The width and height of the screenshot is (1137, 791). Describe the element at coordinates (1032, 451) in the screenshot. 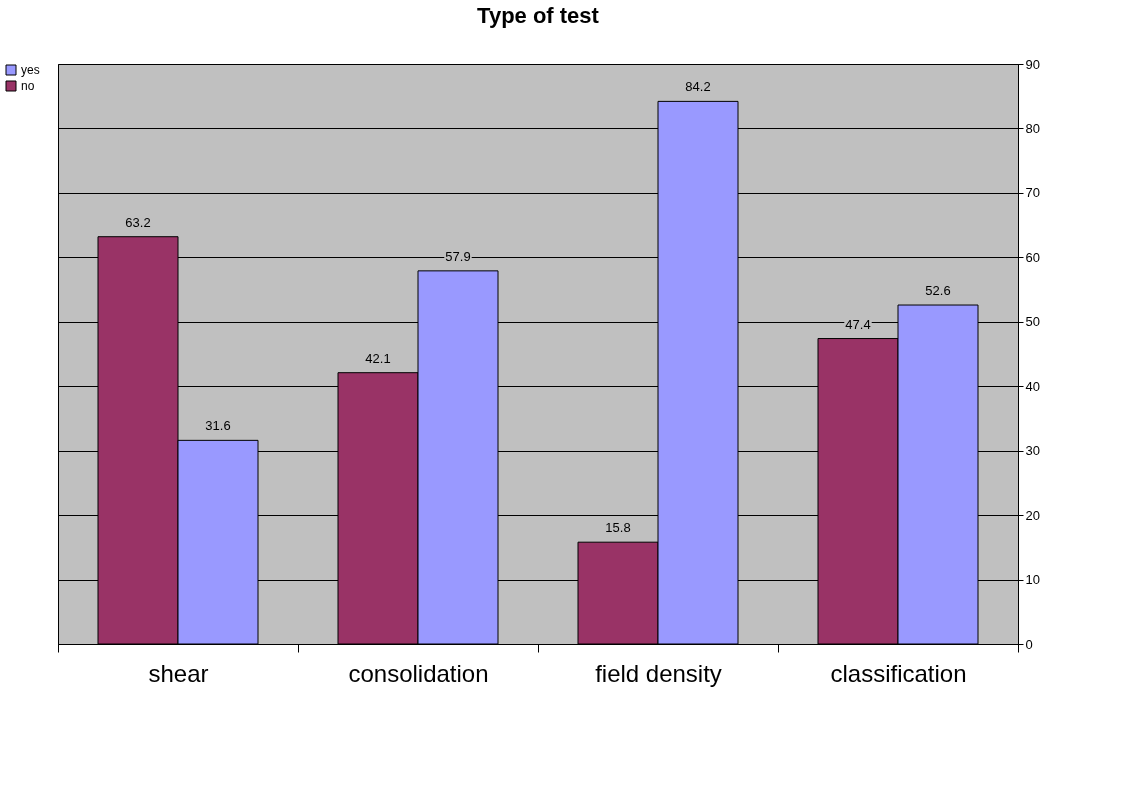

I see `y-tick-label: 30` at that location.